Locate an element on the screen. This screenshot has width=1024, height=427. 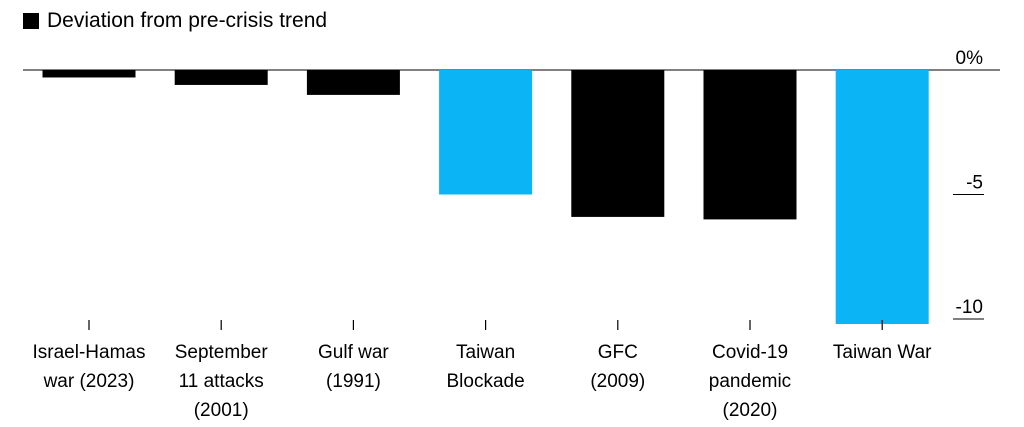
legend-label: Deviation from pre-crisis trend is located at coordinates (187, 20).